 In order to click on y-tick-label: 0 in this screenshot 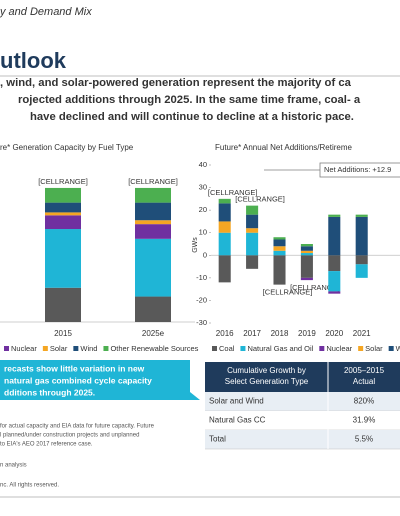, I will do `click(205, 254)`.